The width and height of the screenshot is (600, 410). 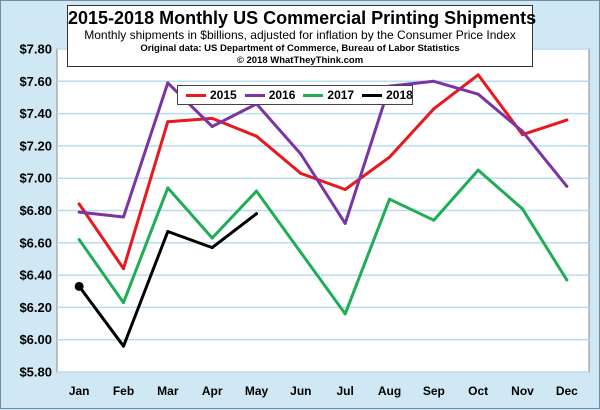 I want to click on legend-label-2017: 2017, so click(x=341, y=95).